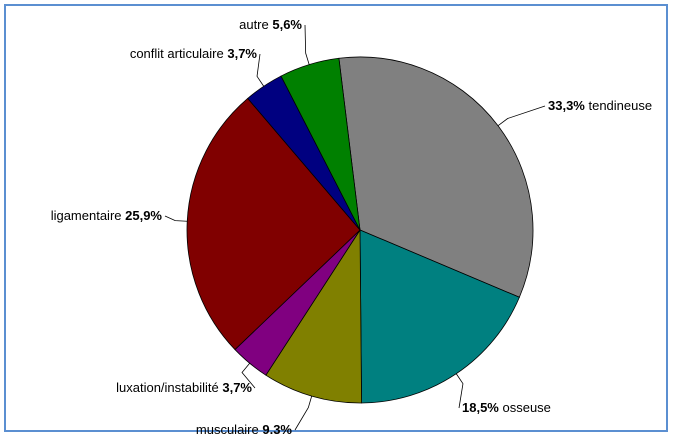  Describe the element at coordinates (270, 24) in the screenshot. I see `slice-label: autre 5,6%` at that location.